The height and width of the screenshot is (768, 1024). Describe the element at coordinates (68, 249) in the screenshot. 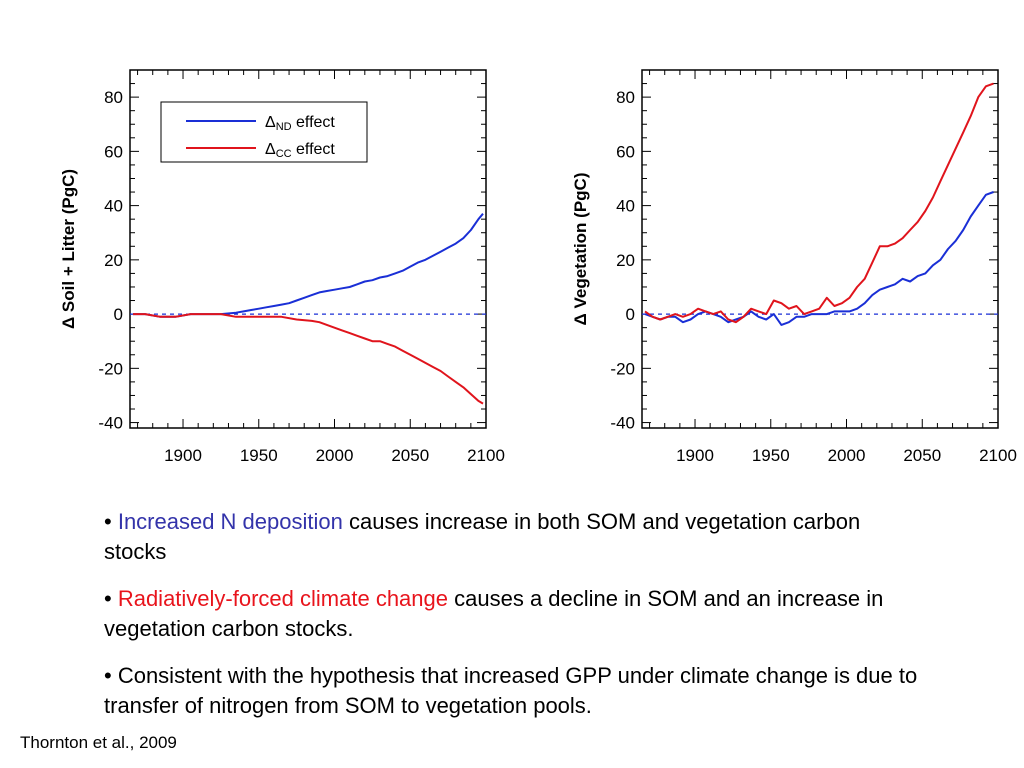

I see `y-axis-label: Δ Soil + Litter (PgC)` at that location.